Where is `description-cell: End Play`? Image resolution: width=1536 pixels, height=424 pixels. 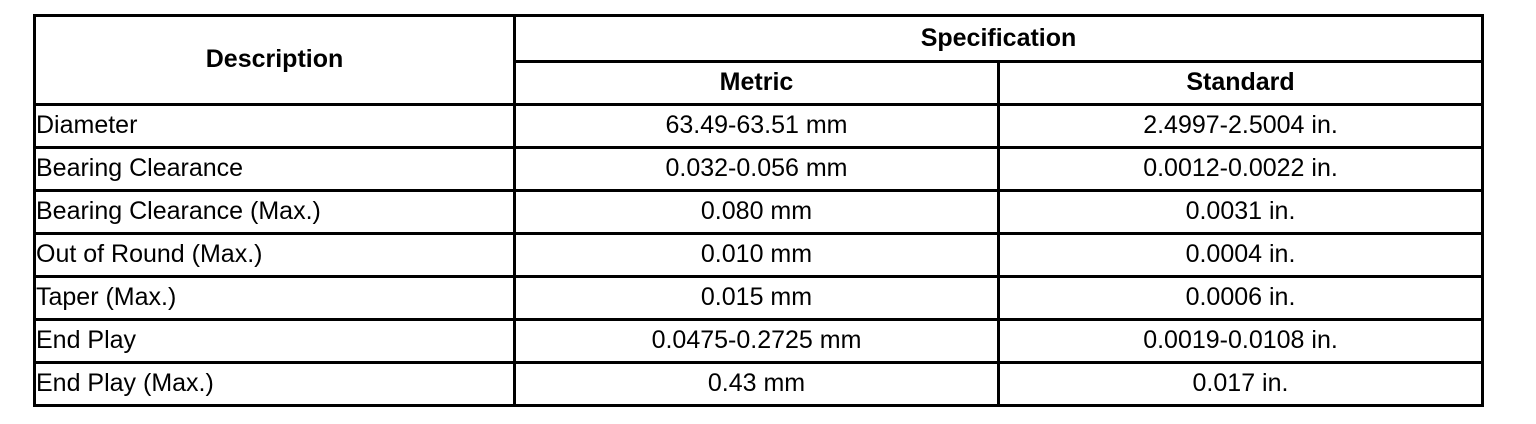 description-cell: End Play is located at coordinates (274, 341).